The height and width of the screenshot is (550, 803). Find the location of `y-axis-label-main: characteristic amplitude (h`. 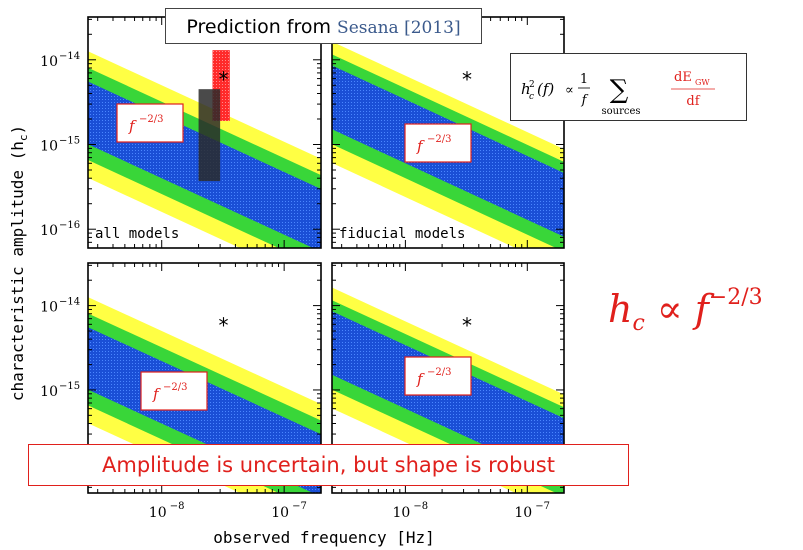

y-axis-label-main: characteristic amplitude (h is located at coordinates (17, 271).